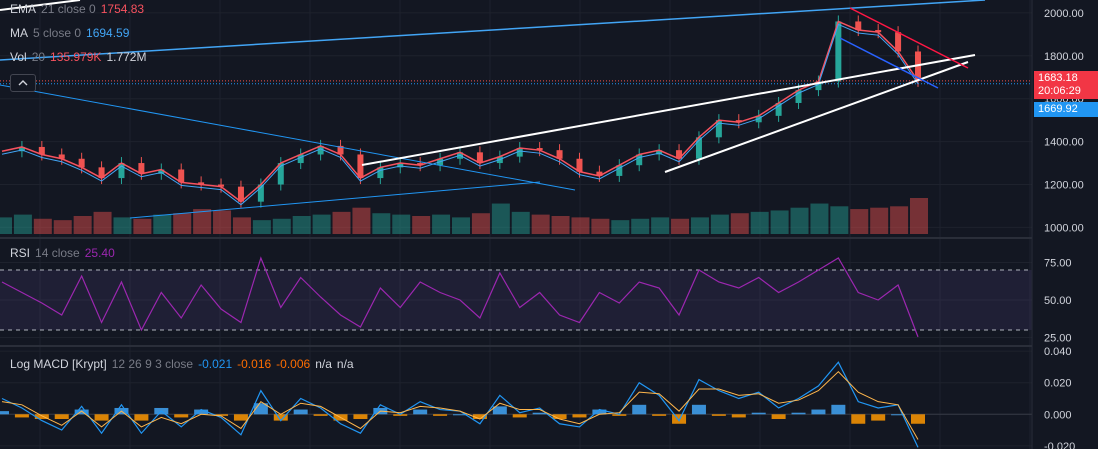 Image resolution: width=1098 pixels, height=449 pixels. What do you see at coordinates (889, 63) in the screenshot?
I see `trendline-channel-low` at bounding box center [889, 63].